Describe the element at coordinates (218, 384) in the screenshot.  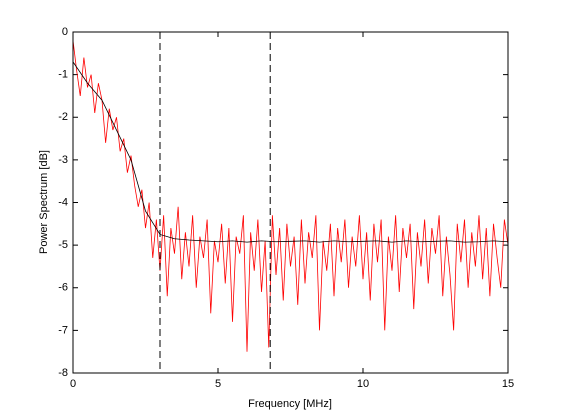
I see `x-tick-label: 5` at that location.